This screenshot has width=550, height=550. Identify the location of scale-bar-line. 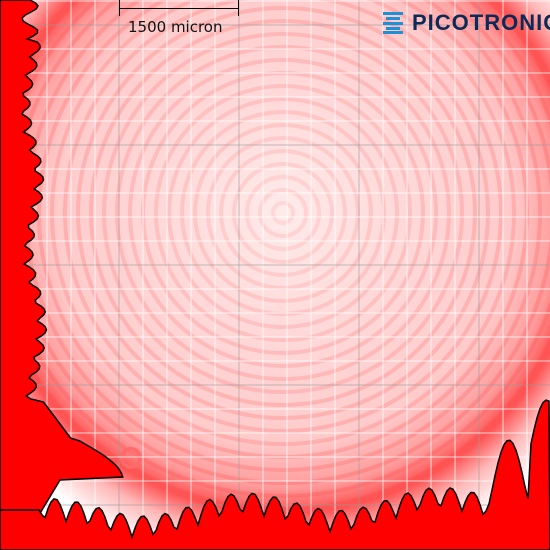
(179, 8).